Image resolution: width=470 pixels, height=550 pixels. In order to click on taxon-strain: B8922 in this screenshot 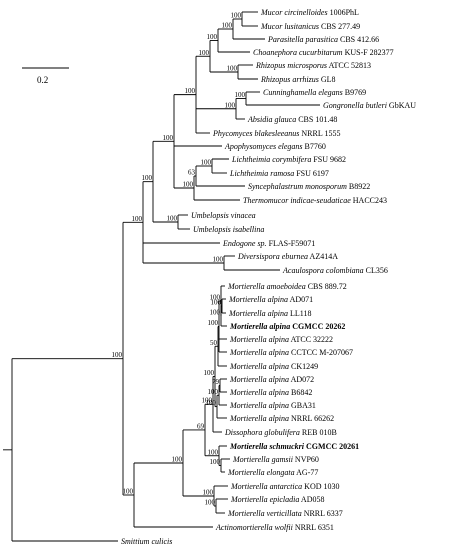, I will do `click(358, 186)`.